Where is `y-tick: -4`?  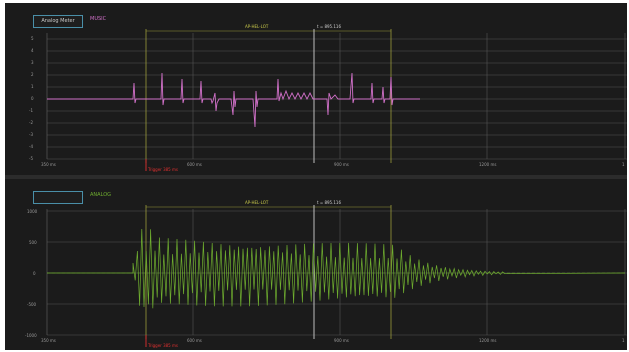 y-tick: -4 is located at coordinates (31, 146).